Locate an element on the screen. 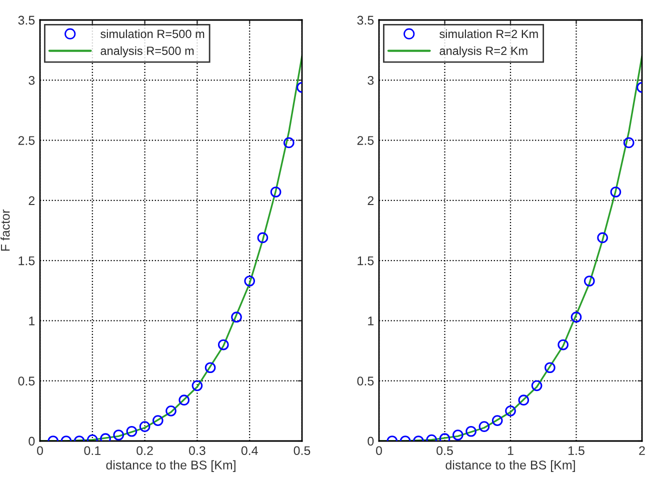  y-axis-title: F factor is located at coordinates (5, 230).